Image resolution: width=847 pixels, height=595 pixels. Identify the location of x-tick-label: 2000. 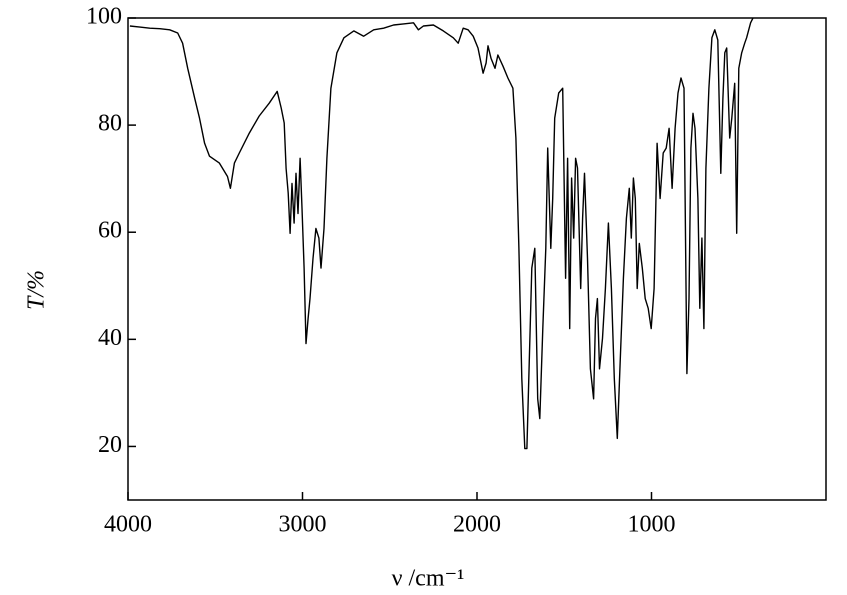
(477, 525).